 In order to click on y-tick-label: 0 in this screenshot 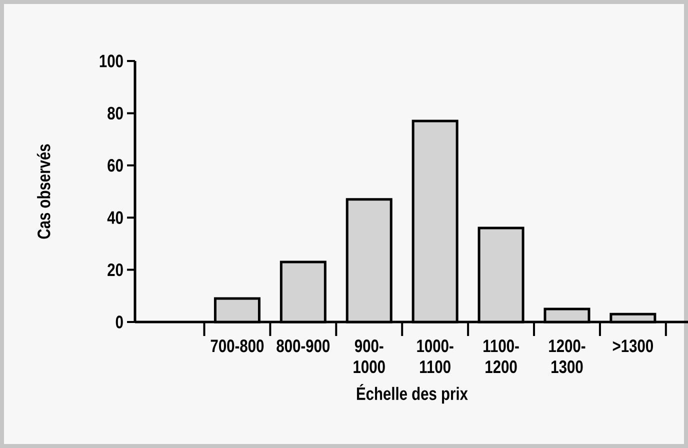, I will do `click(119, 322)`.